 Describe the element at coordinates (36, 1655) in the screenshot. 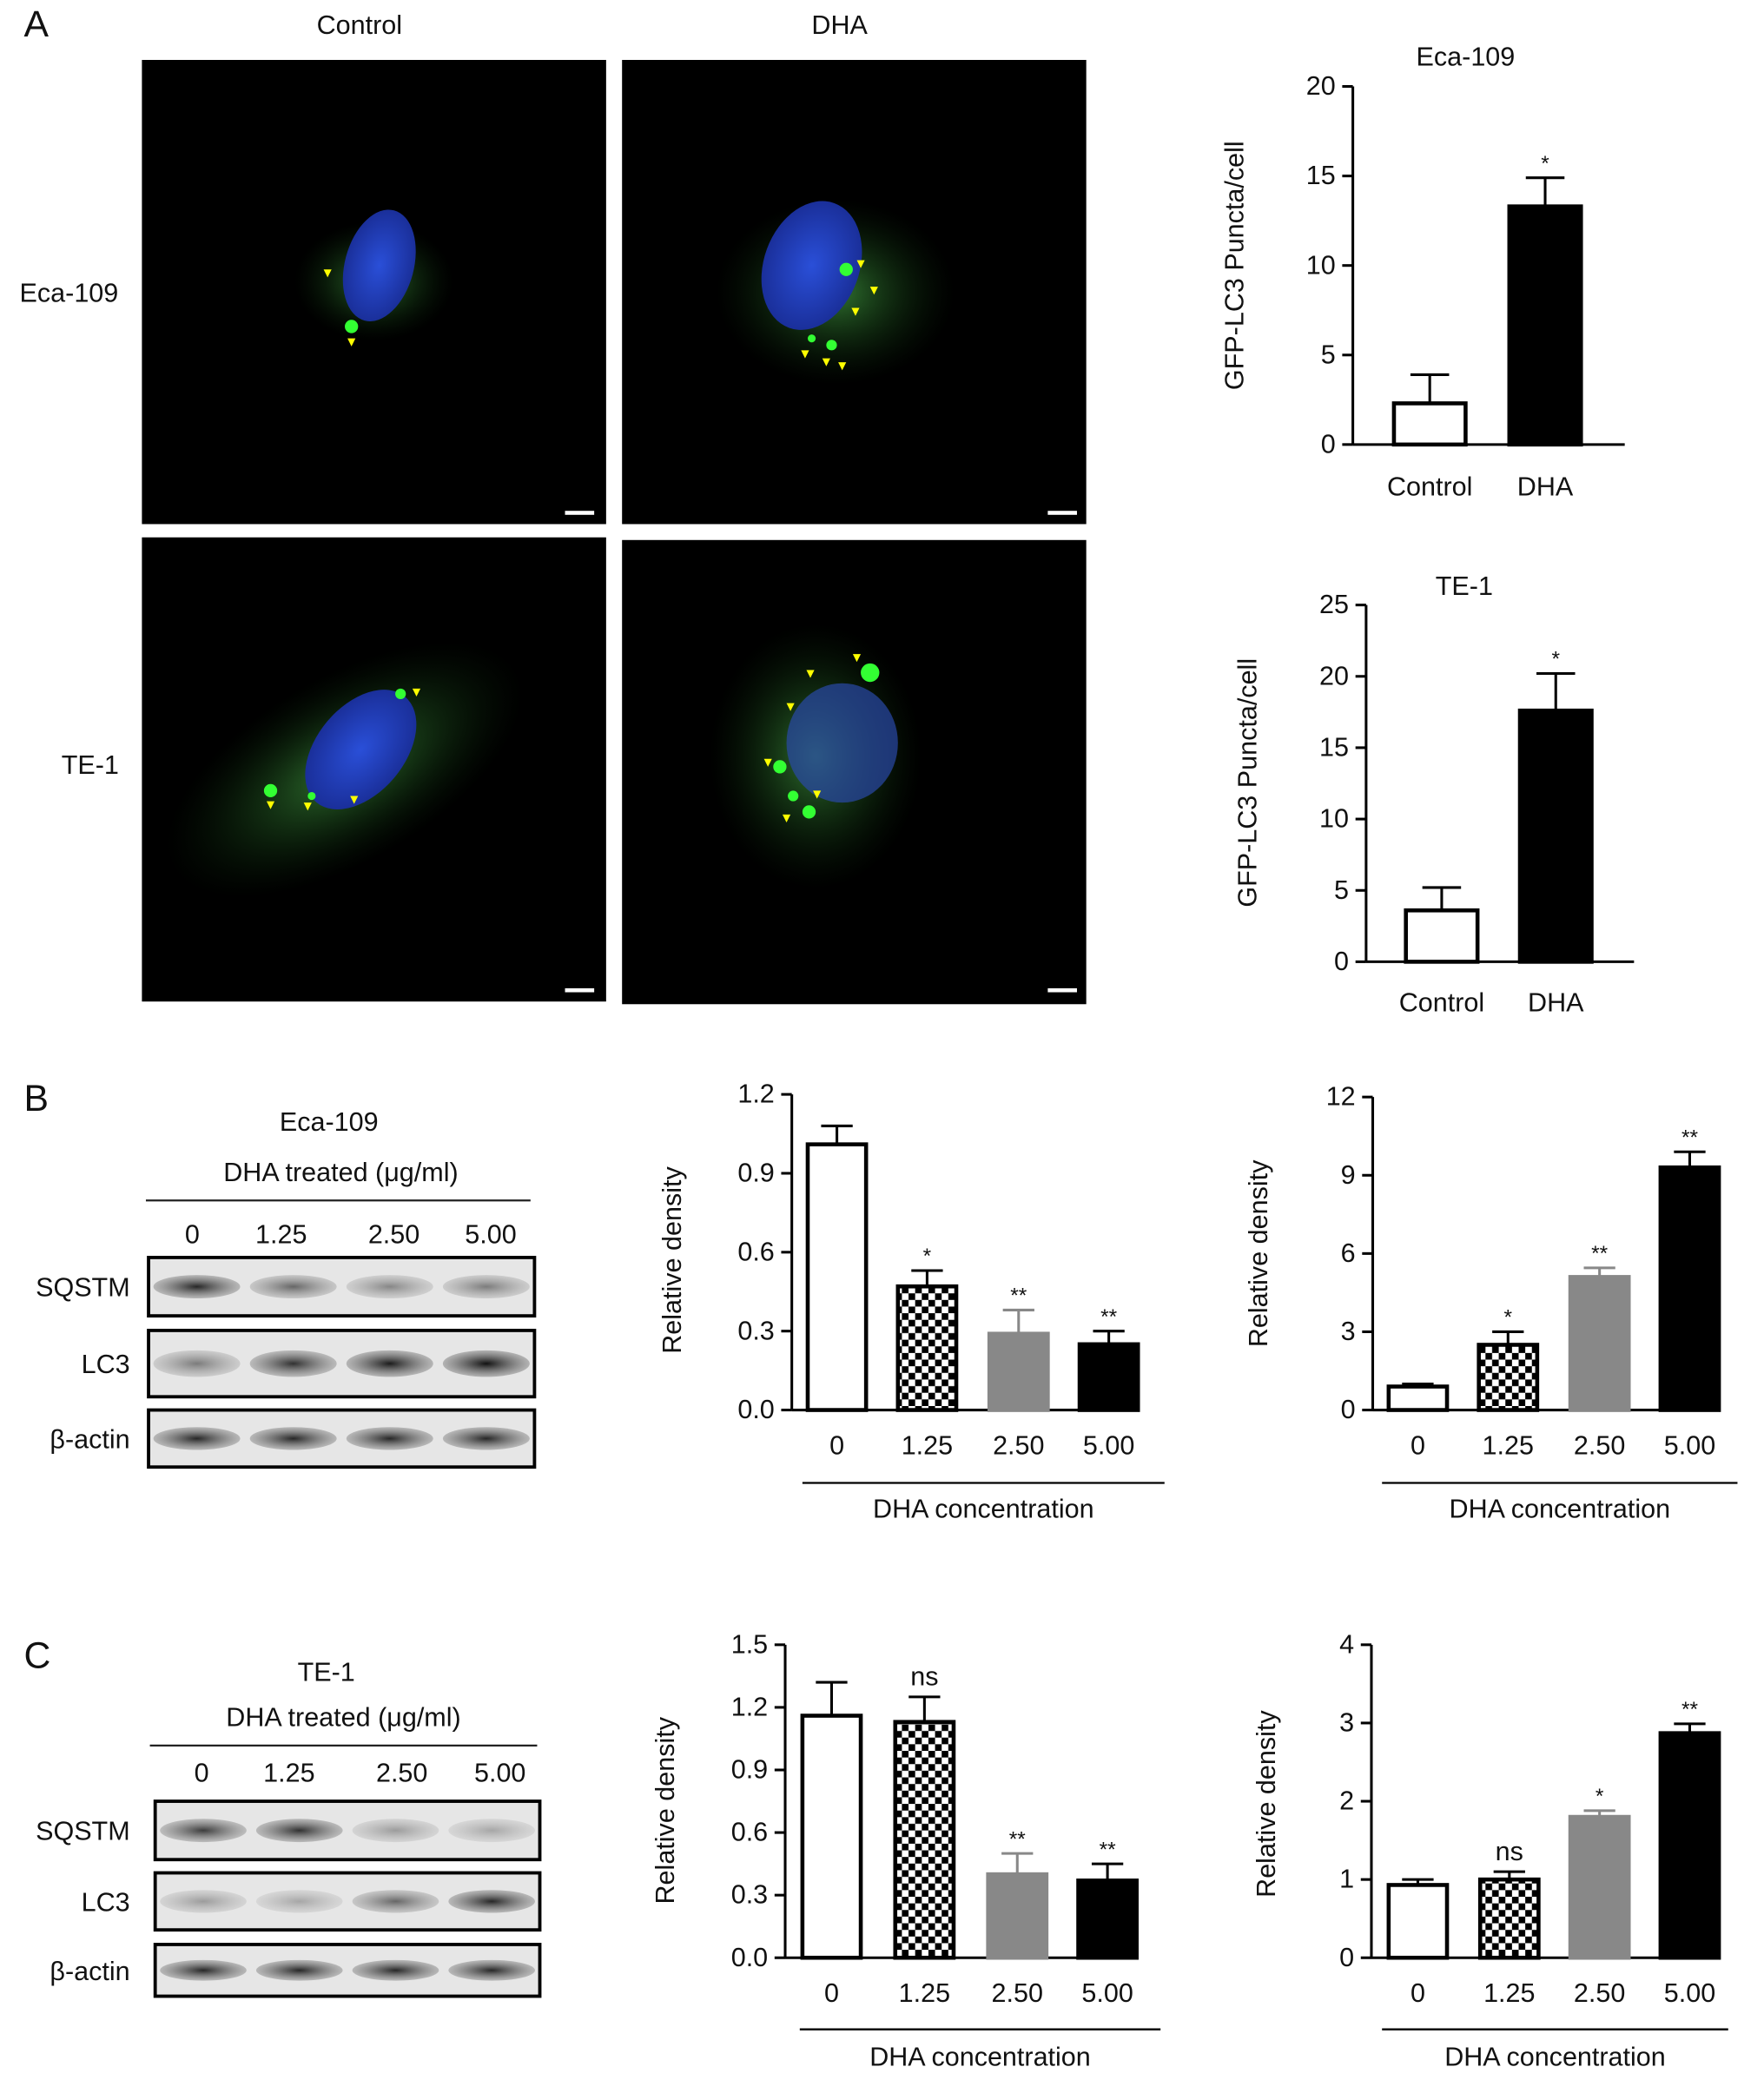

I see `panel-label: C` at that location.